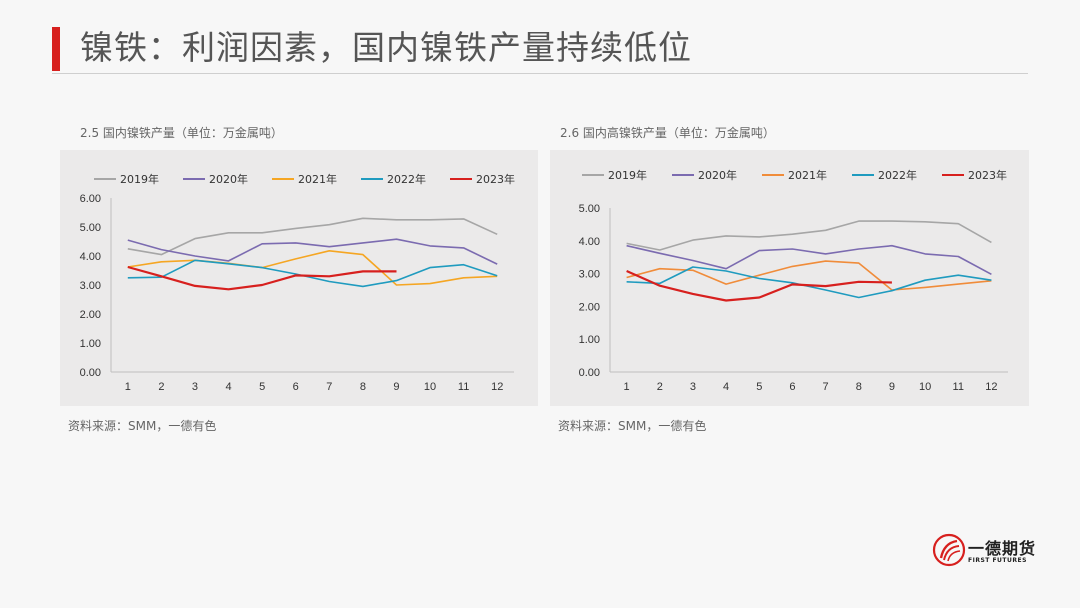 This screenshot has height=608, width=1080. Describe the element at coordinates (540, 73) in the screenshot. I see `title-divider` at that location.